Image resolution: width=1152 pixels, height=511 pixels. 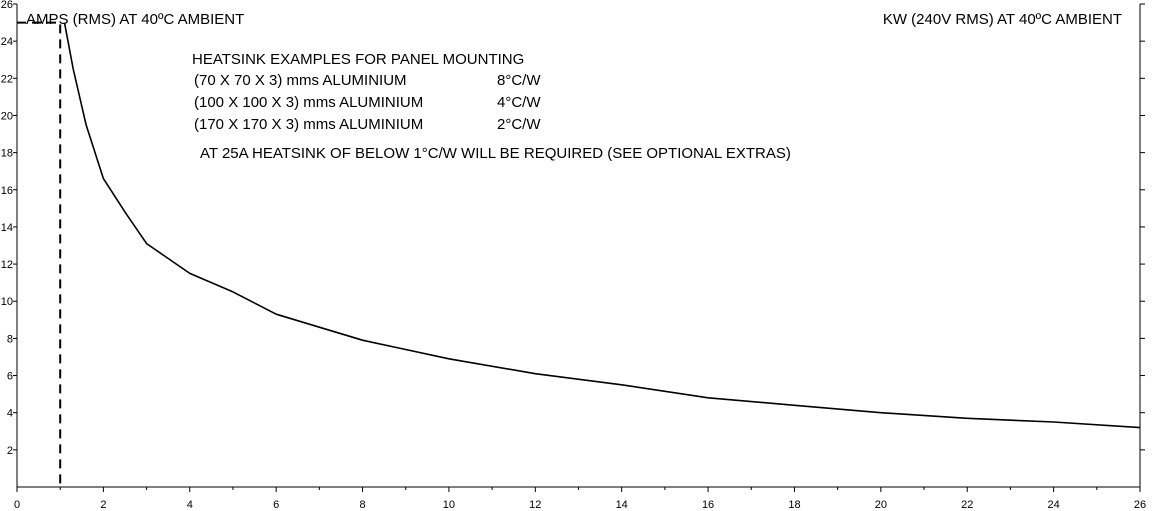 What do you see at coordinates (881, 505) in the screenshot?
I see `x-tick-label: 20` at bounding box center [881, 505].